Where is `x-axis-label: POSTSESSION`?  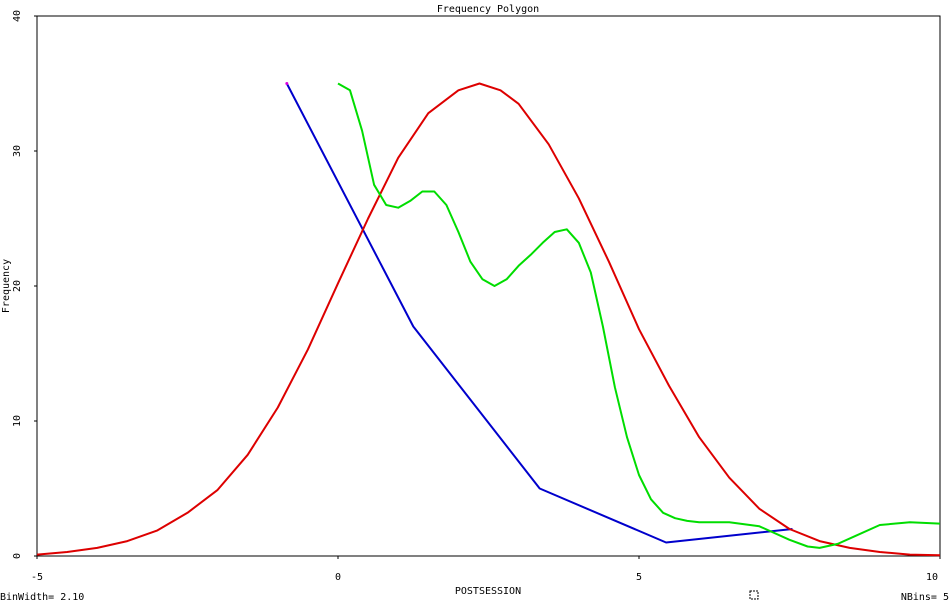 x-axis-label: POSTSESSION is located at coordinates (488, 591).